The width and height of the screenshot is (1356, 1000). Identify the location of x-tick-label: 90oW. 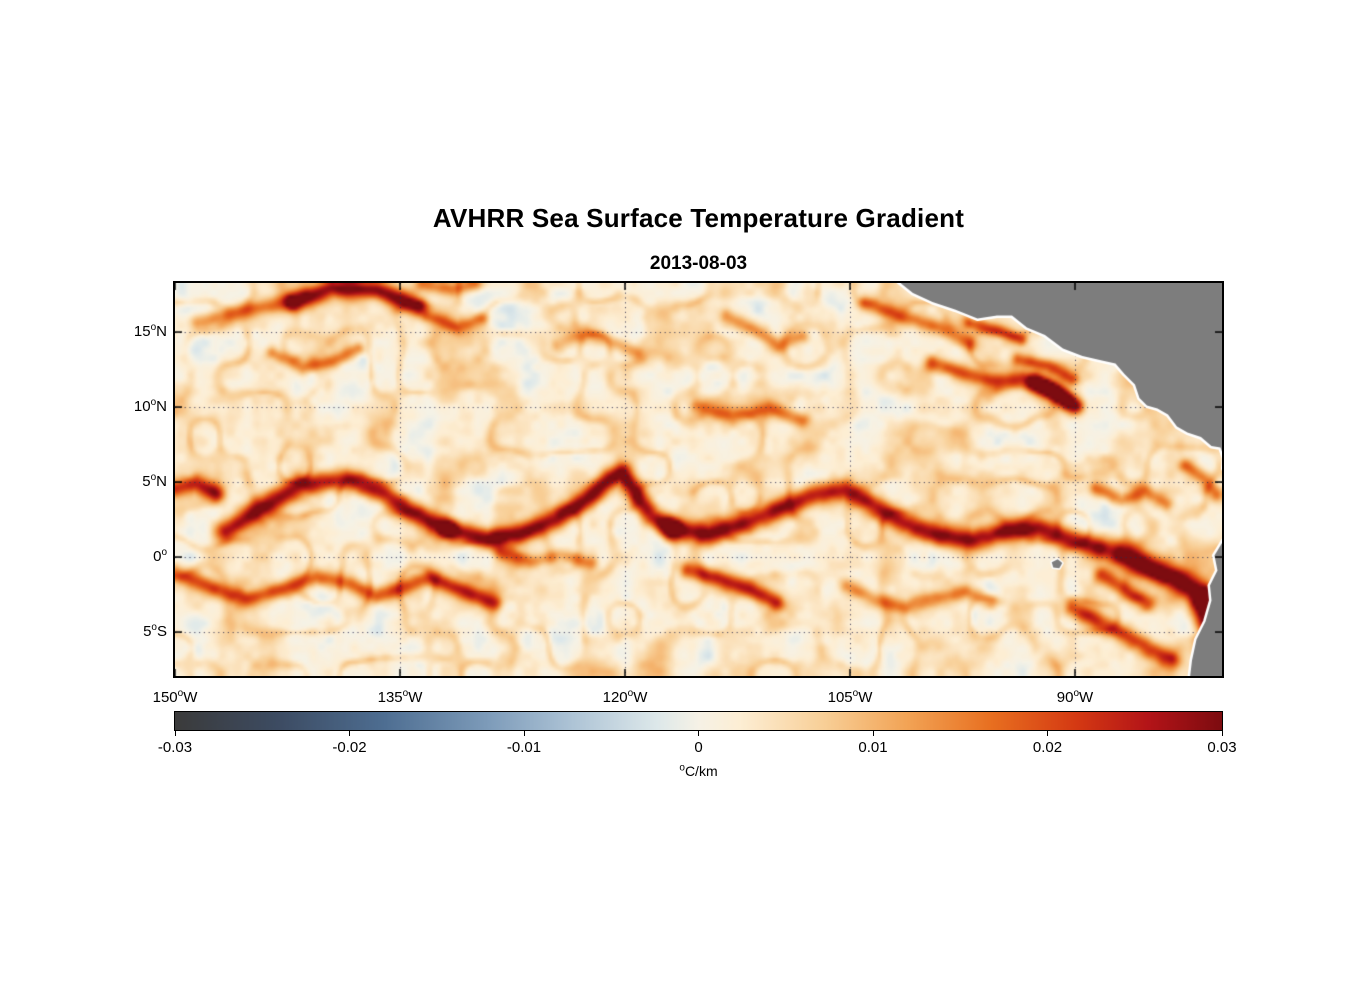
(1075, 697).